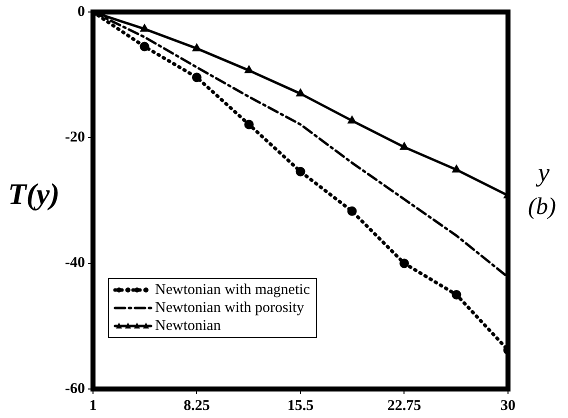 This screenshot has width=568, height=418. What do you see at coordinates (232, 290) in the screenshot?
I see `legend-label: Newtonian with magnetic` at bounding box center [232, 290].